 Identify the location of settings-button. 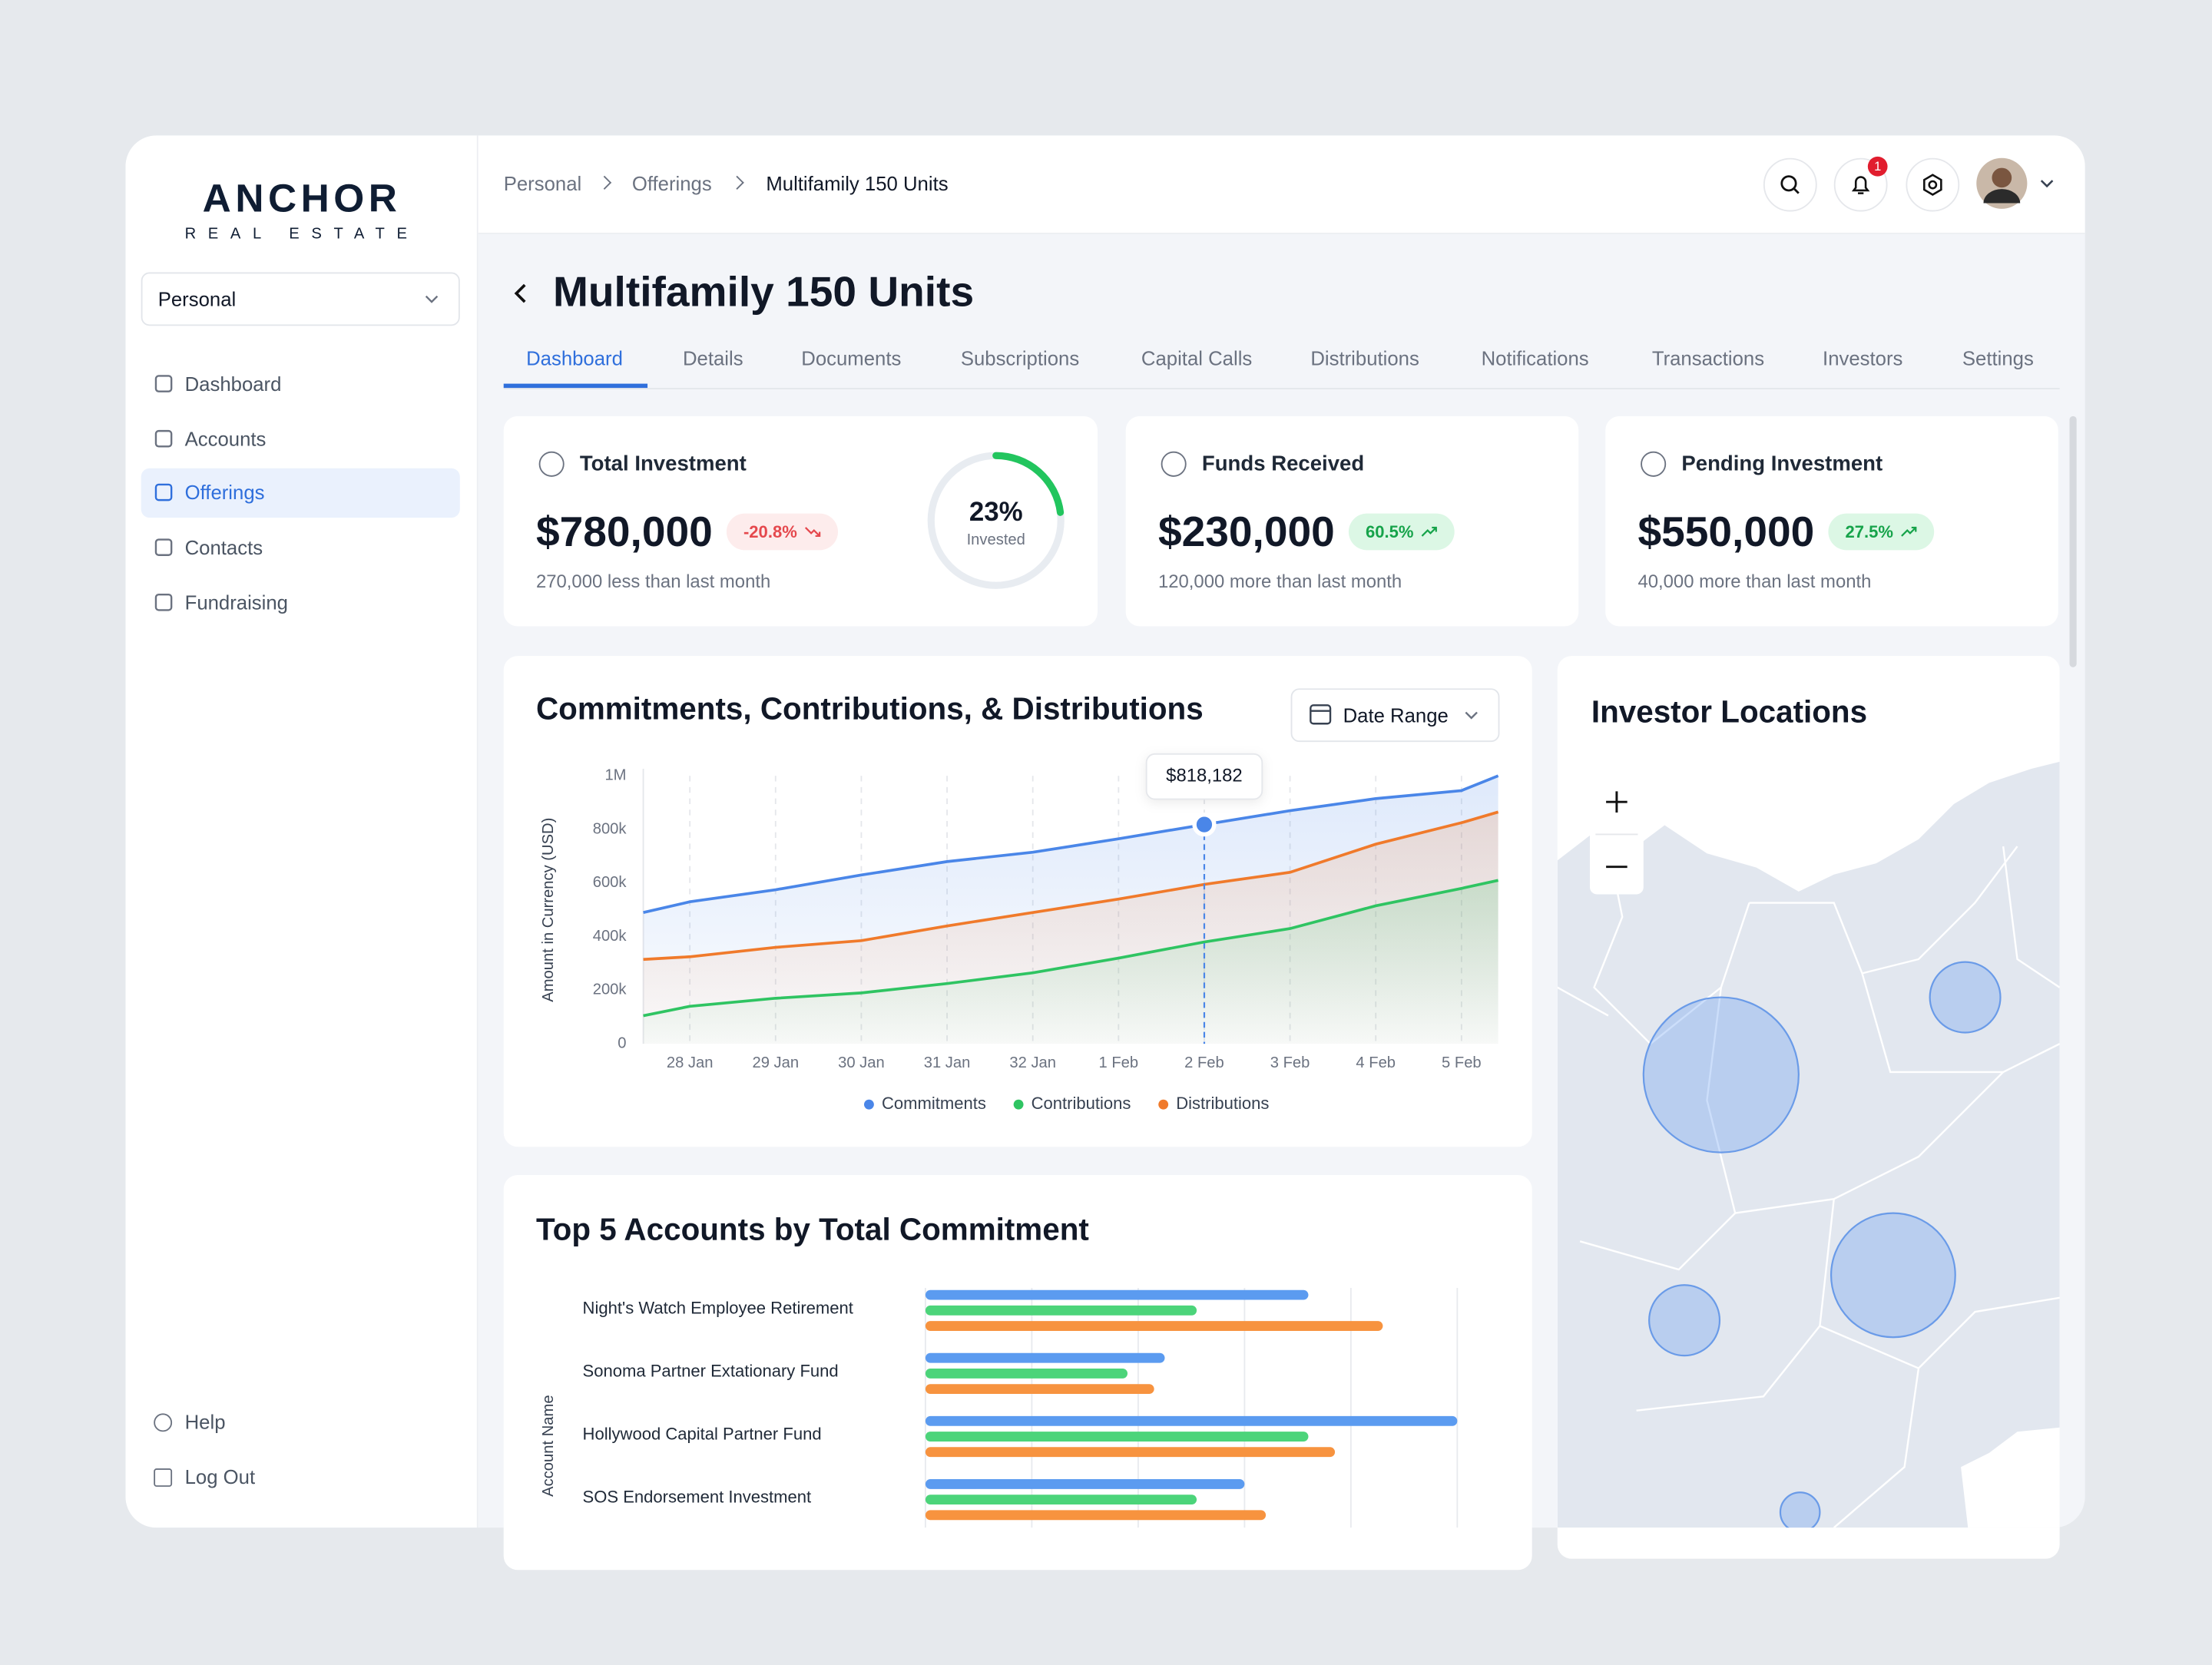
(1933, 184).